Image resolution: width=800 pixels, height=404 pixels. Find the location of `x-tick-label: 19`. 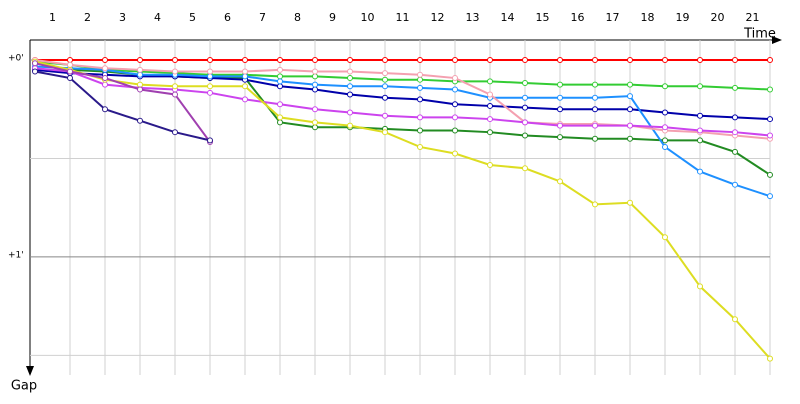

x-tick-label: 19 is located at coordinates (683, 17).